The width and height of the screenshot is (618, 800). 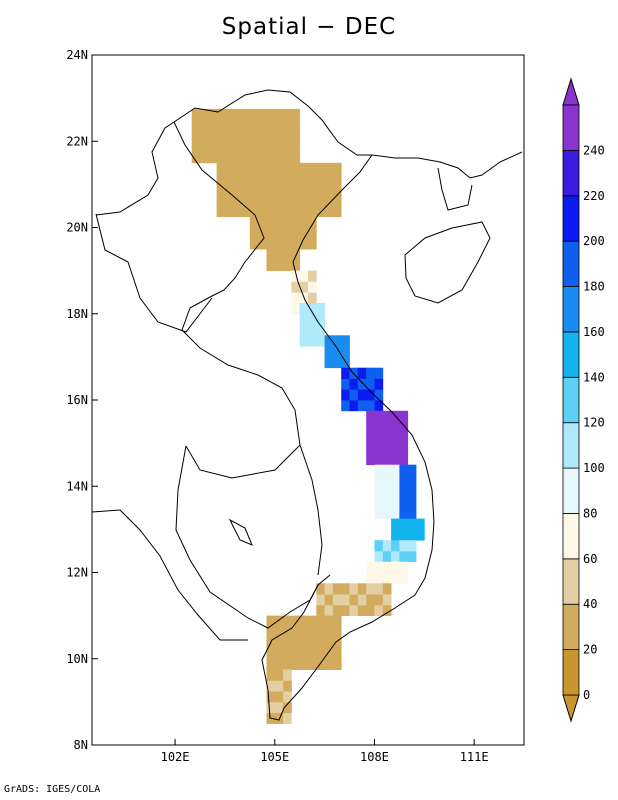 What do you see at coordinates (309, 27) in the screenshot?
I see `map-title: Spatial − DEC` at bounding box center [309, 27].